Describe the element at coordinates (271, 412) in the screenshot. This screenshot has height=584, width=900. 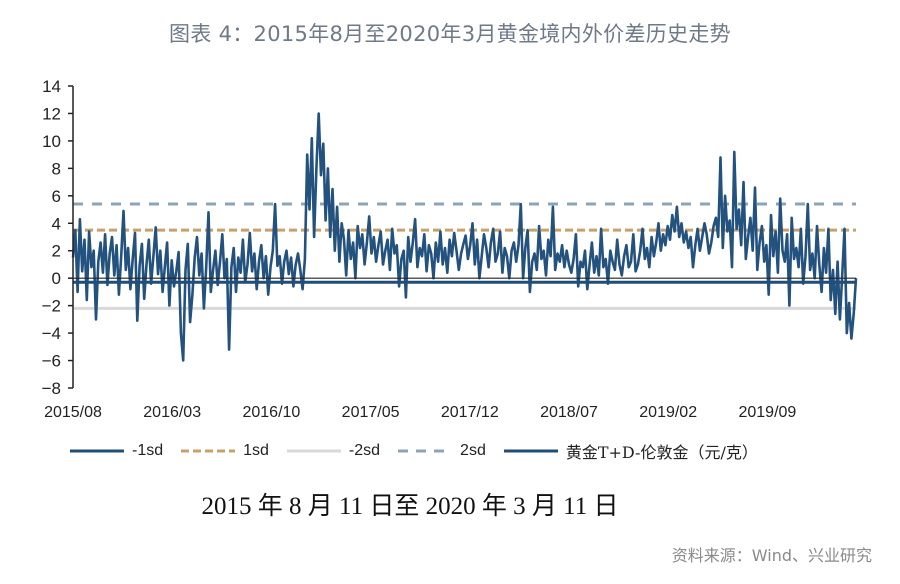
I see `x-tick-label: 2016/10` at that location.